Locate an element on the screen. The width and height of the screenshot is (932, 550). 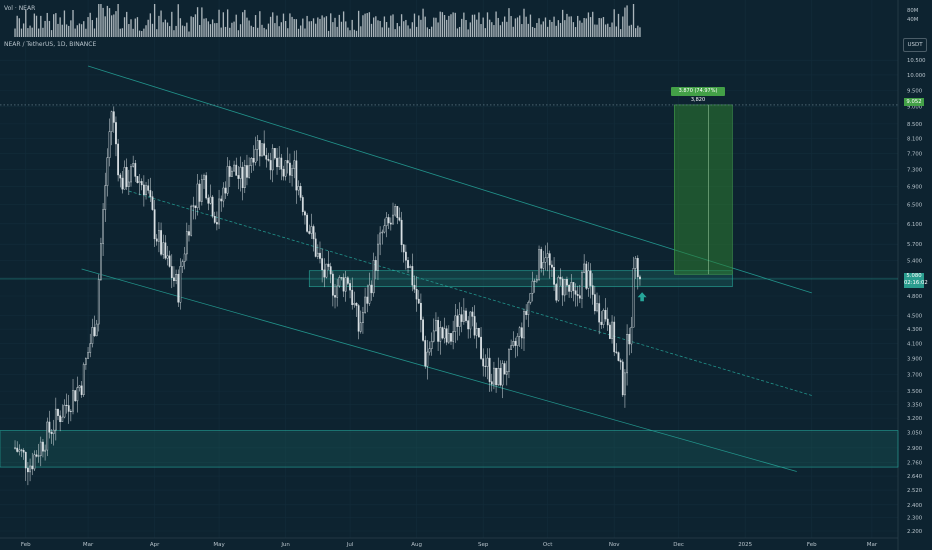
y-tick-label: 3.900 is located at coordinates (915, 360).